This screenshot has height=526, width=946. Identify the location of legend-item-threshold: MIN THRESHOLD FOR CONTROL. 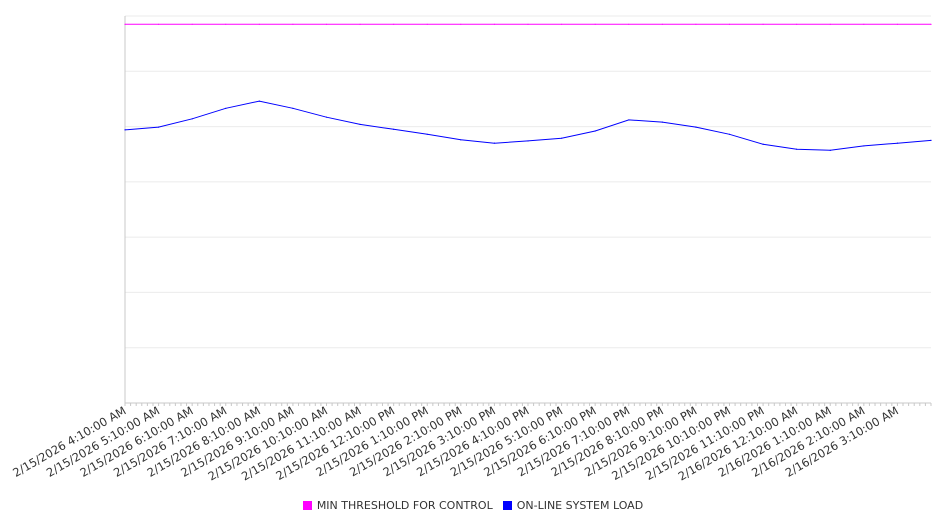
(397, 505).